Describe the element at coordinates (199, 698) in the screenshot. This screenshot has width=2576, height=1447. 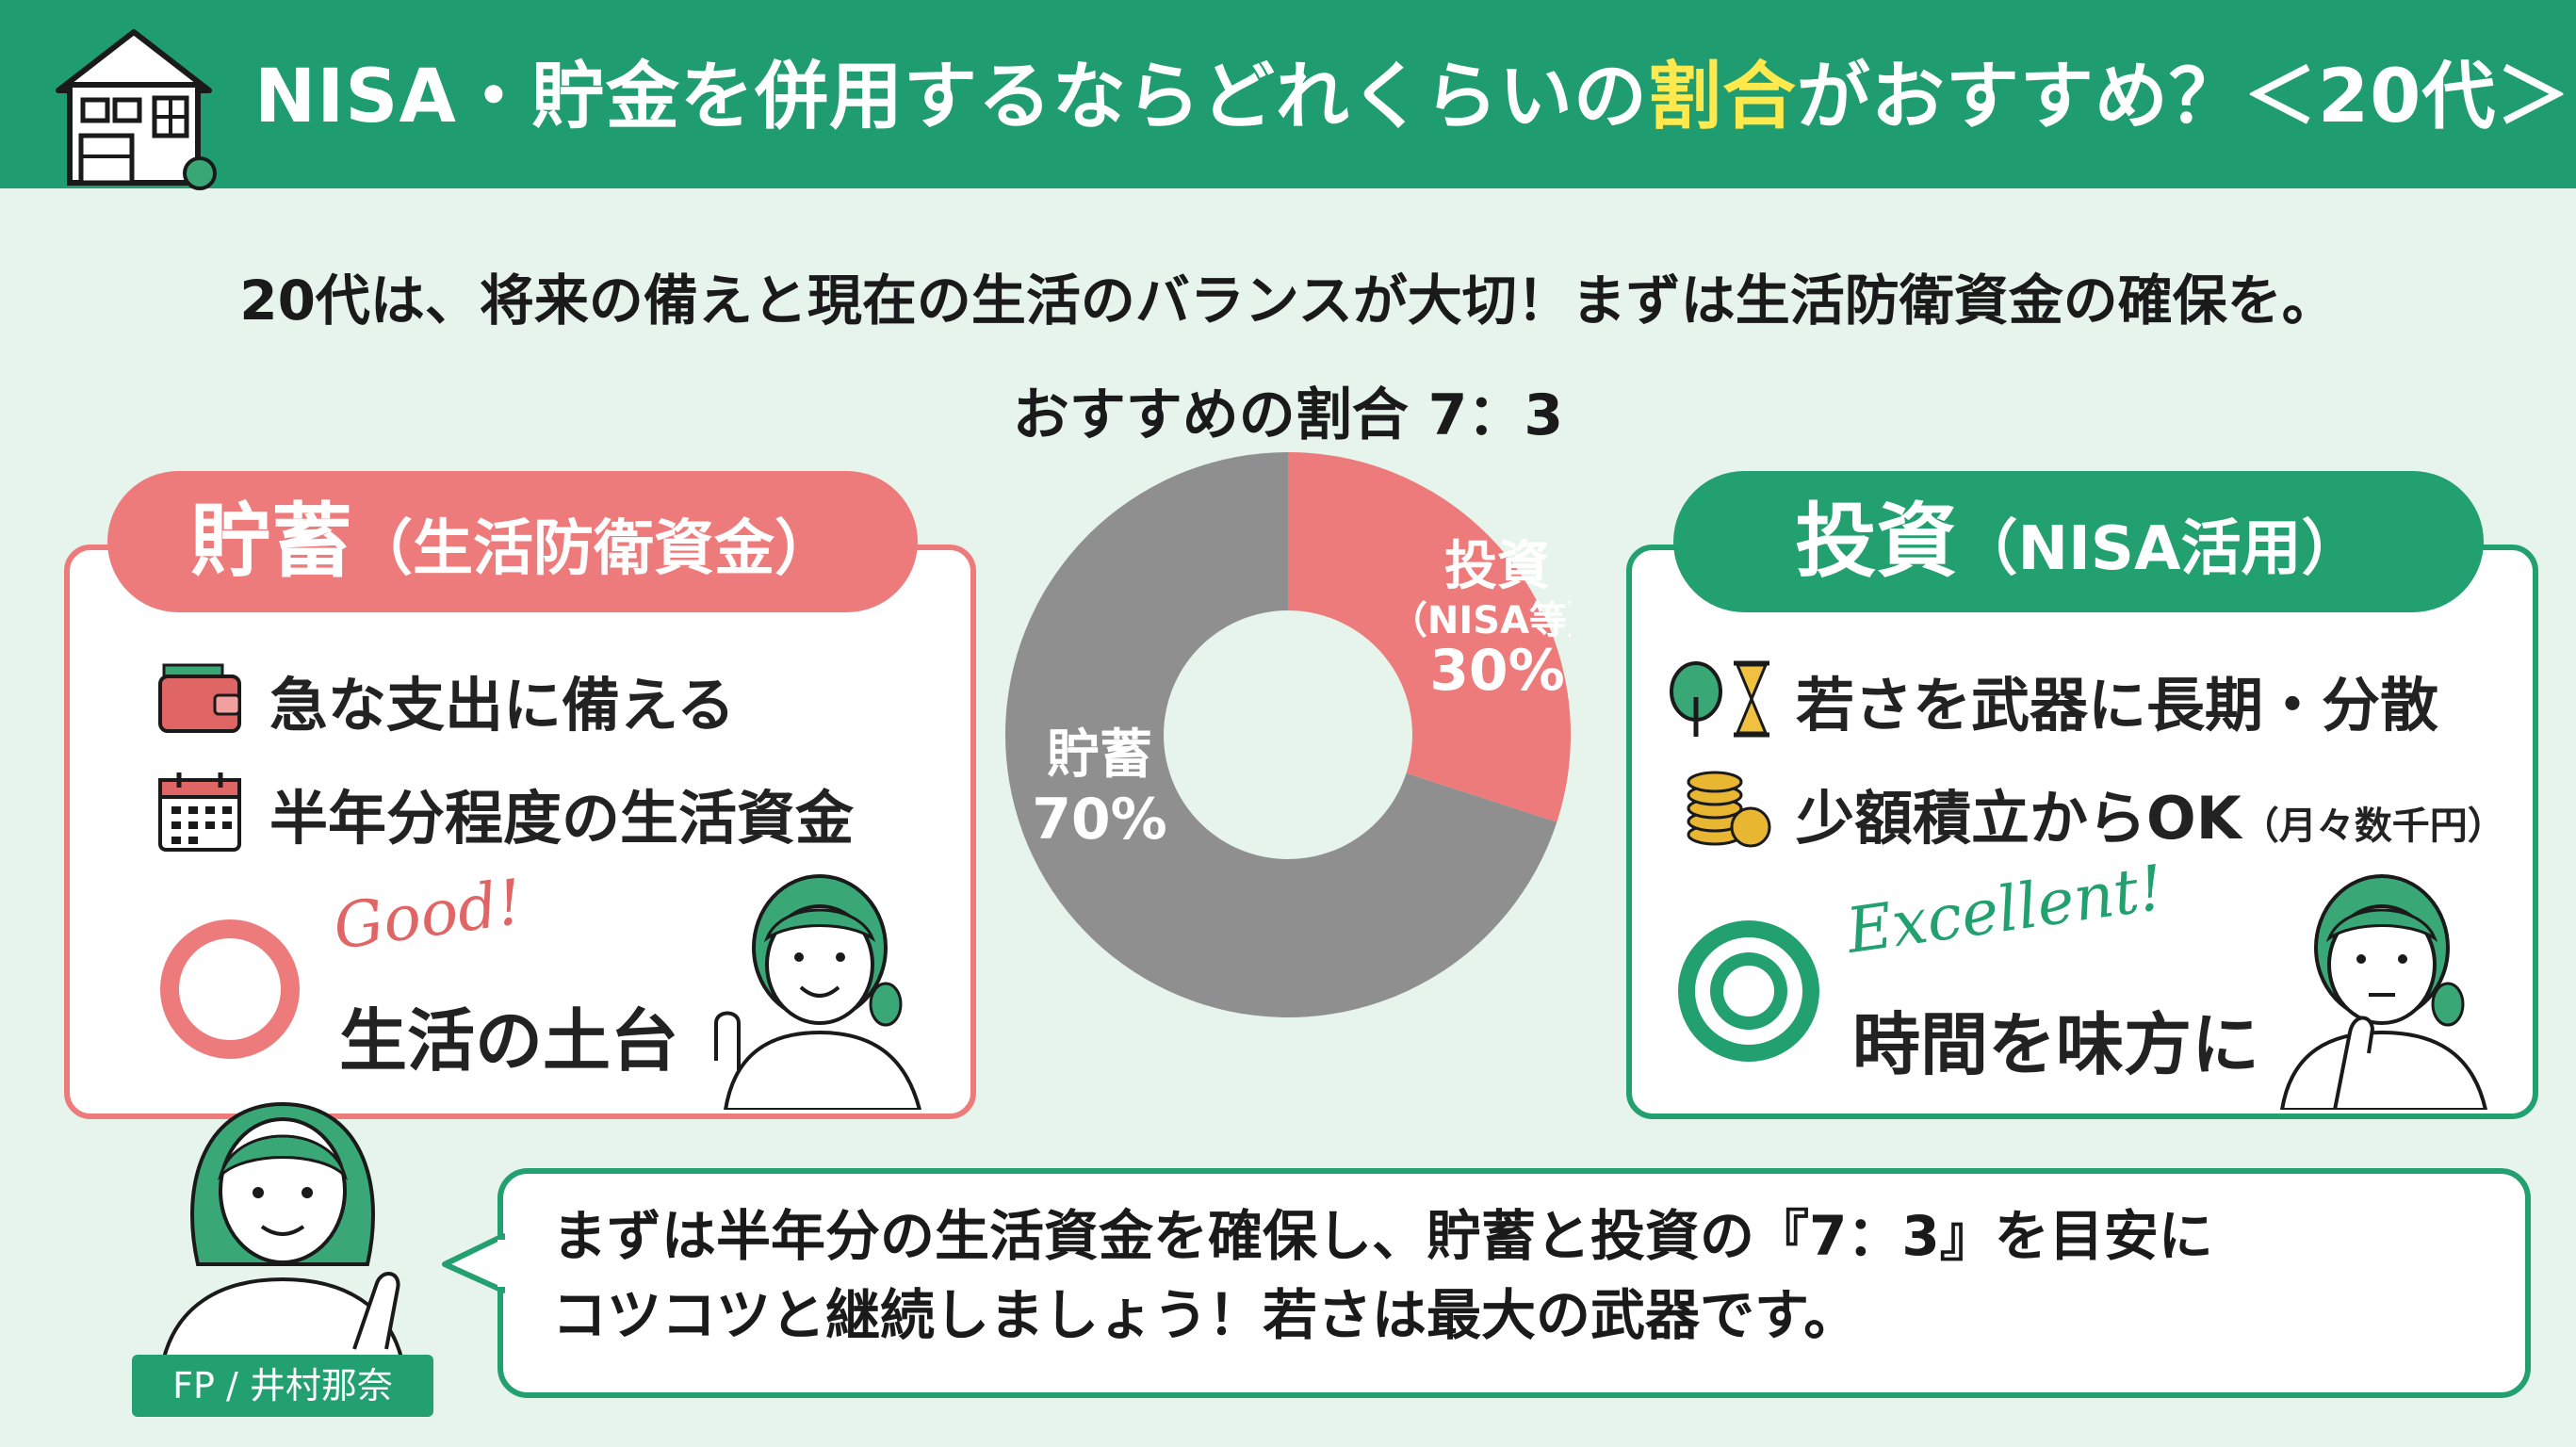
I see `wallet-icon` at that location.